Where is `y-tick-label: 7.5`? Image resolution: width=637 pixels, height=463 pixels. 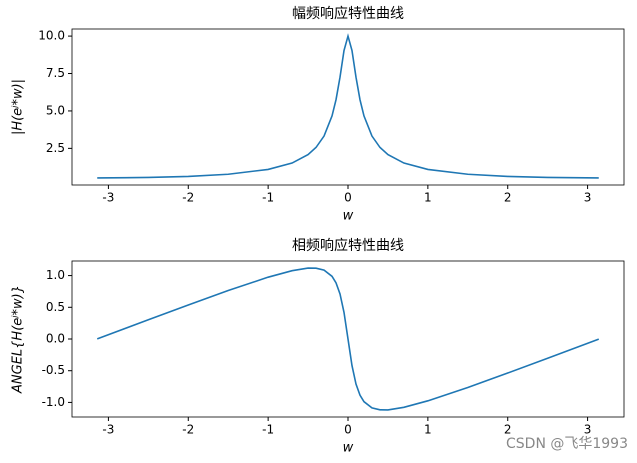
y-tick-label: 7.5 is located at coordinates (55, 73).